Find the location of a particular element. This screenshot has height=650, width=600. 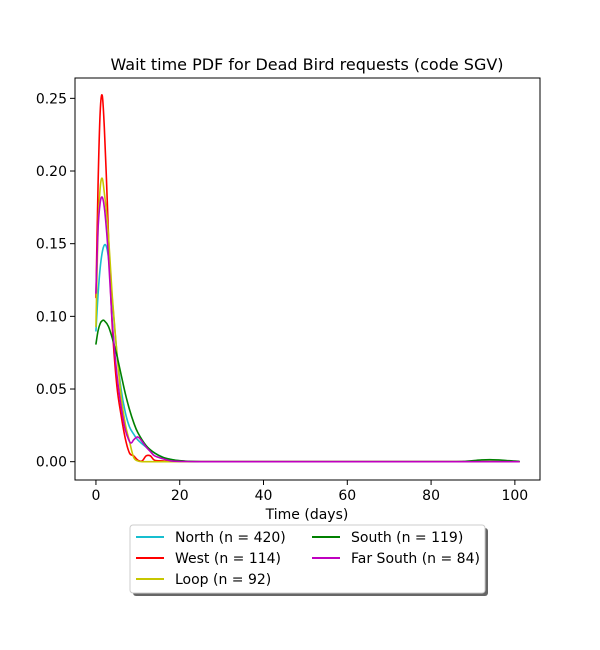

x-tick-label: 20 is located at coordinates (180, 496).